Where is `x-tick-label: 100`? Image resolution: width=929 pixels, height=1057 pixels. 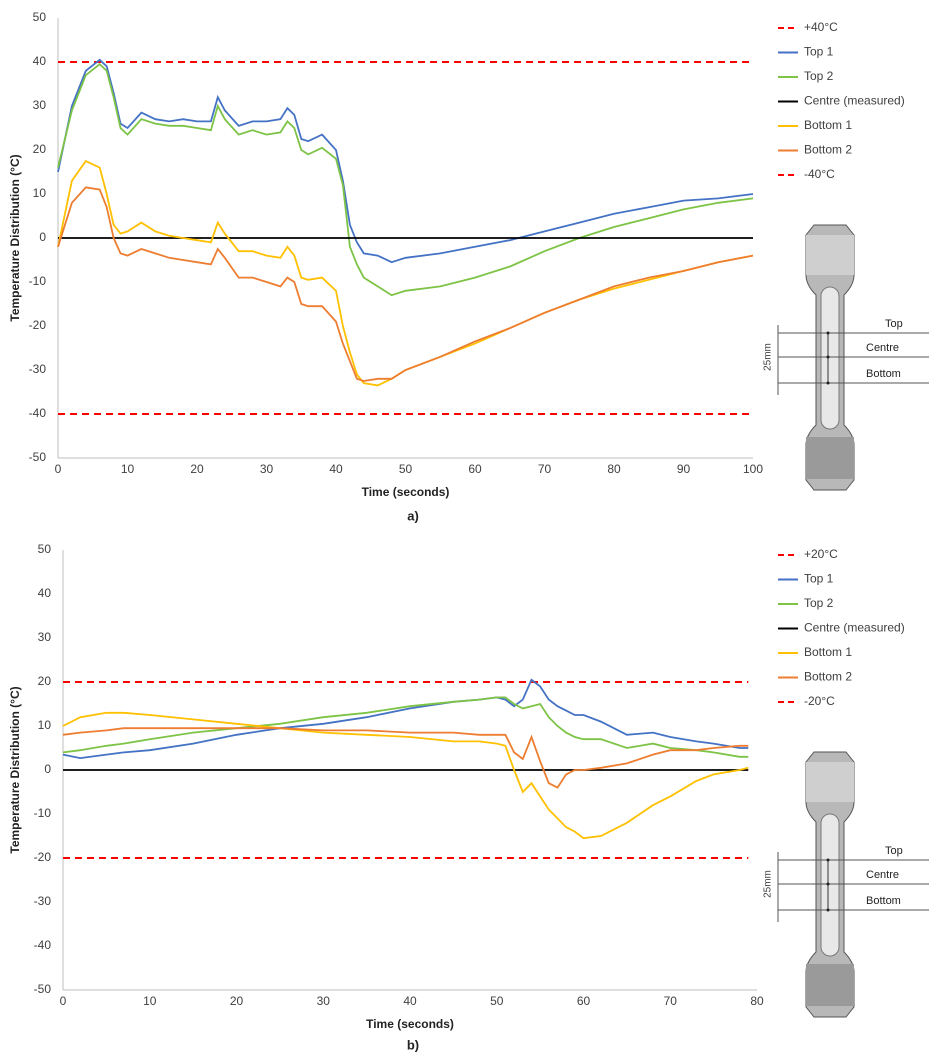
x-tick-label: 100 is located at coordinates (753, 469).